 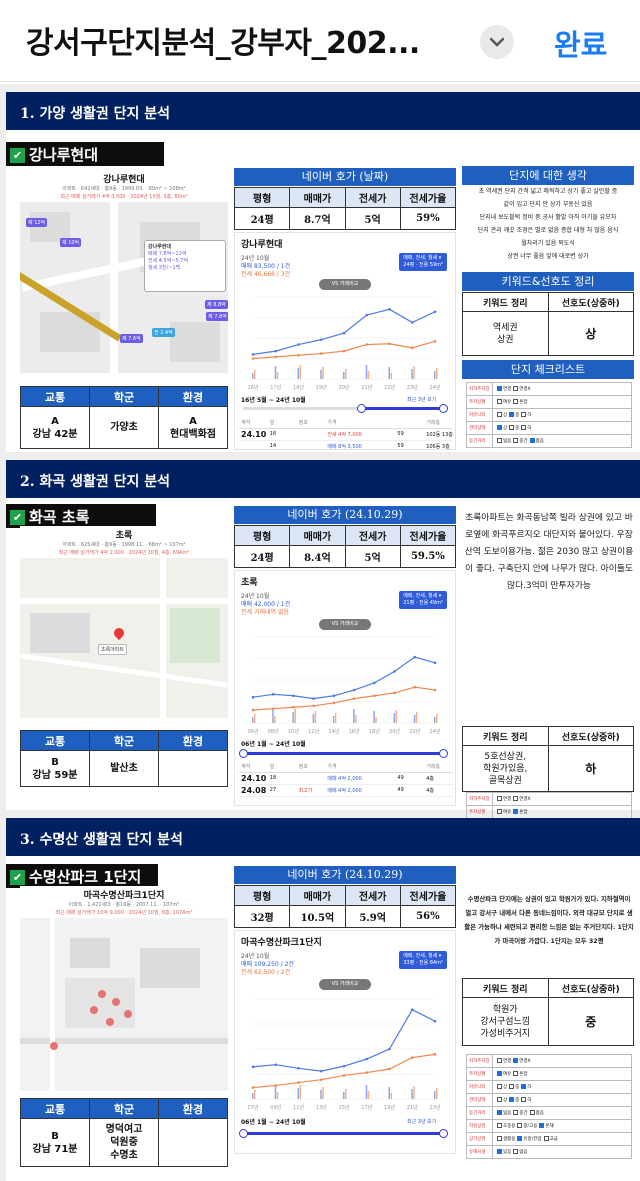 What do you see at coordinates (581, 45) in the screenshot?
I see `done-button: 완료` at bounding box center [581, 45].